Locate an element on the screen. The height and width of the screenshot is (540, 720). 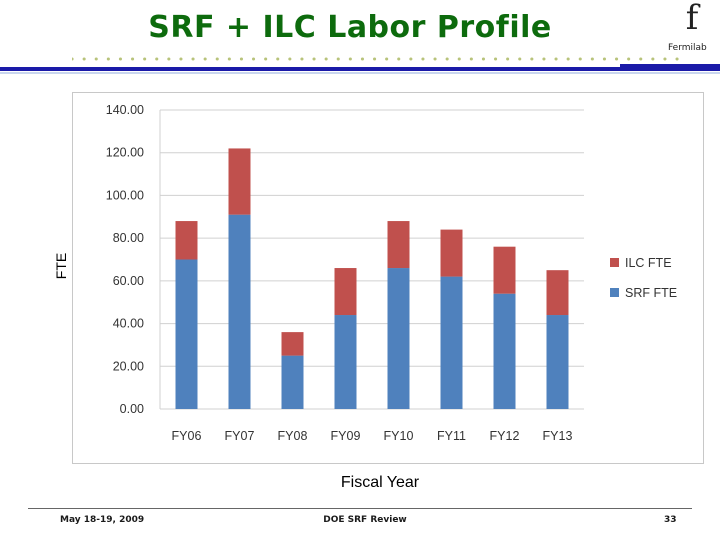
x-tick-label: FY09 is located at coordinates (346, 436).